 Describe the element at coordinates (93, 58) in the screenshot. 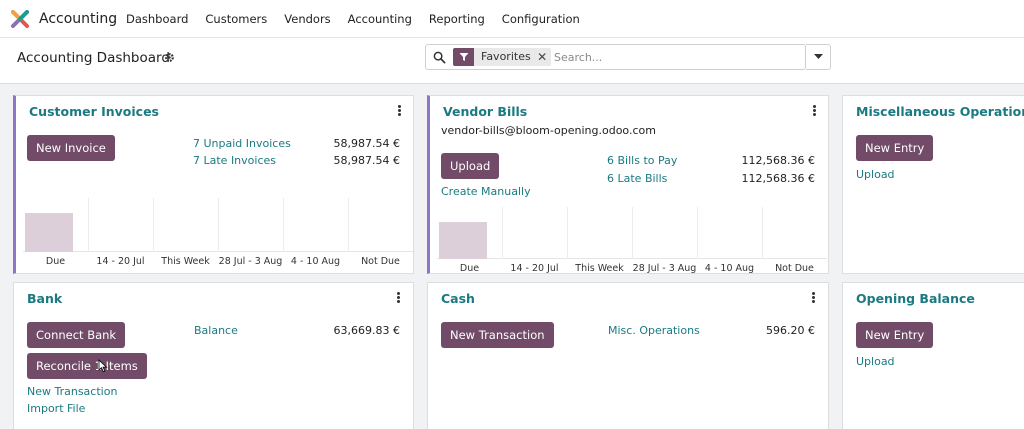

I see `page-title: Accounting Dashboard` at that location.